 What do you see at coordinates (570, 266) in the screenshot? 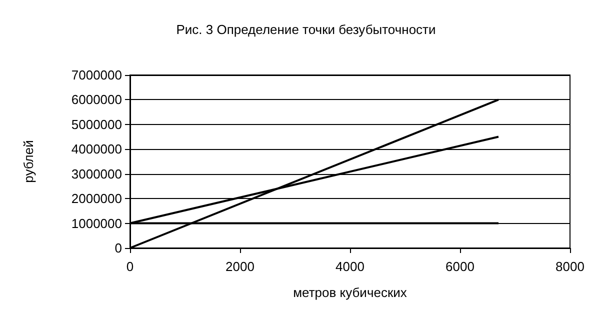
I see `x-tick-label: 8000` at bounding box center [570, 266].